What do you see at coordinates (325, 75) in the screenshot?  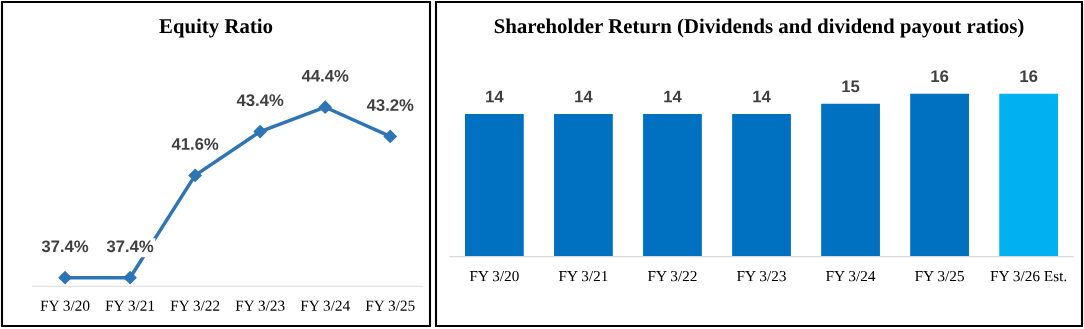 I see `data-label: 44.4%` at bounding box center [325, 75].